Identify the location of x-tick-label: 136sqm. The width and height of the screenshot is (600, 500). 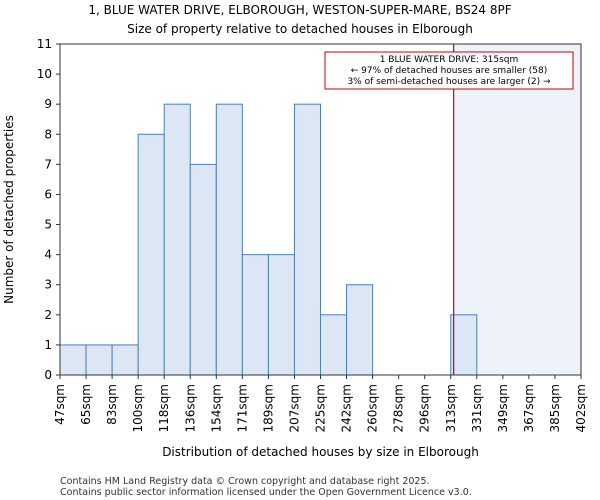
(190, 408).